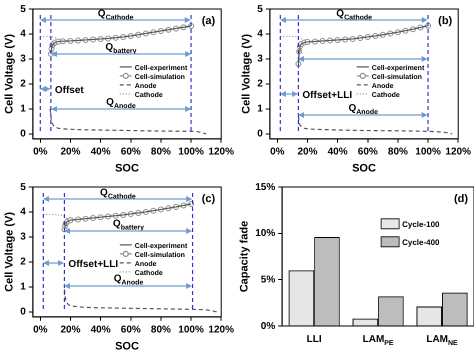  What do you see at coordinates (445, 21) in the screenshot?
I see `annotation: (b)` at bounding box center [445, 21].